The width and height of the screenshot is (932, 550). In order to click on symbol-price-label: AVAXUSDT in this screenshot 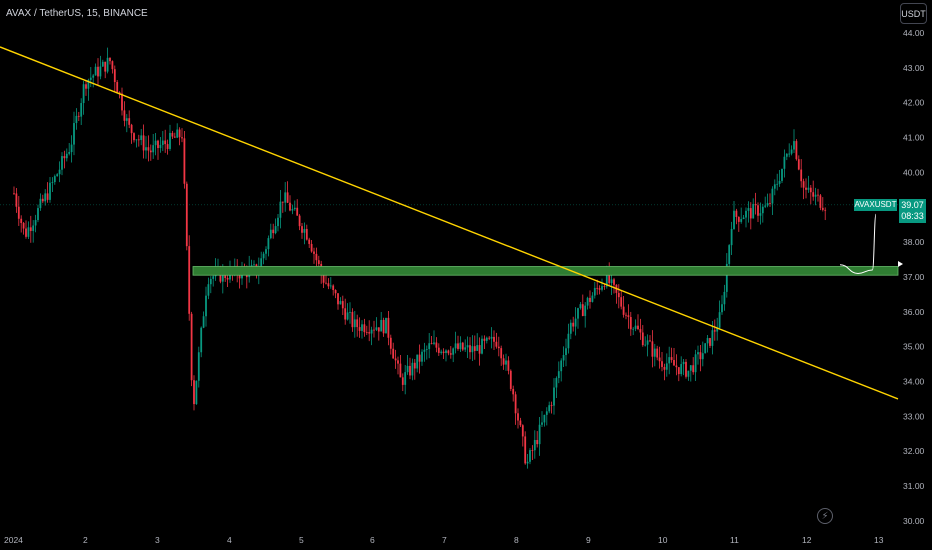, I will do `click(875, 205)`.